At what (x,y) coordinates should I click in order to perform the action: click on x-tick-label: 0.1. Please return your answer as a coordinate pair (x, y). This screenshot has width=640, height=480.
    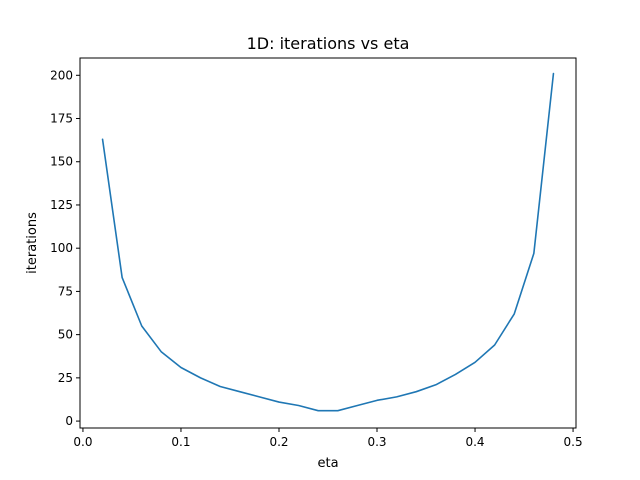
    Looking at the image, I should click on (180, 442).